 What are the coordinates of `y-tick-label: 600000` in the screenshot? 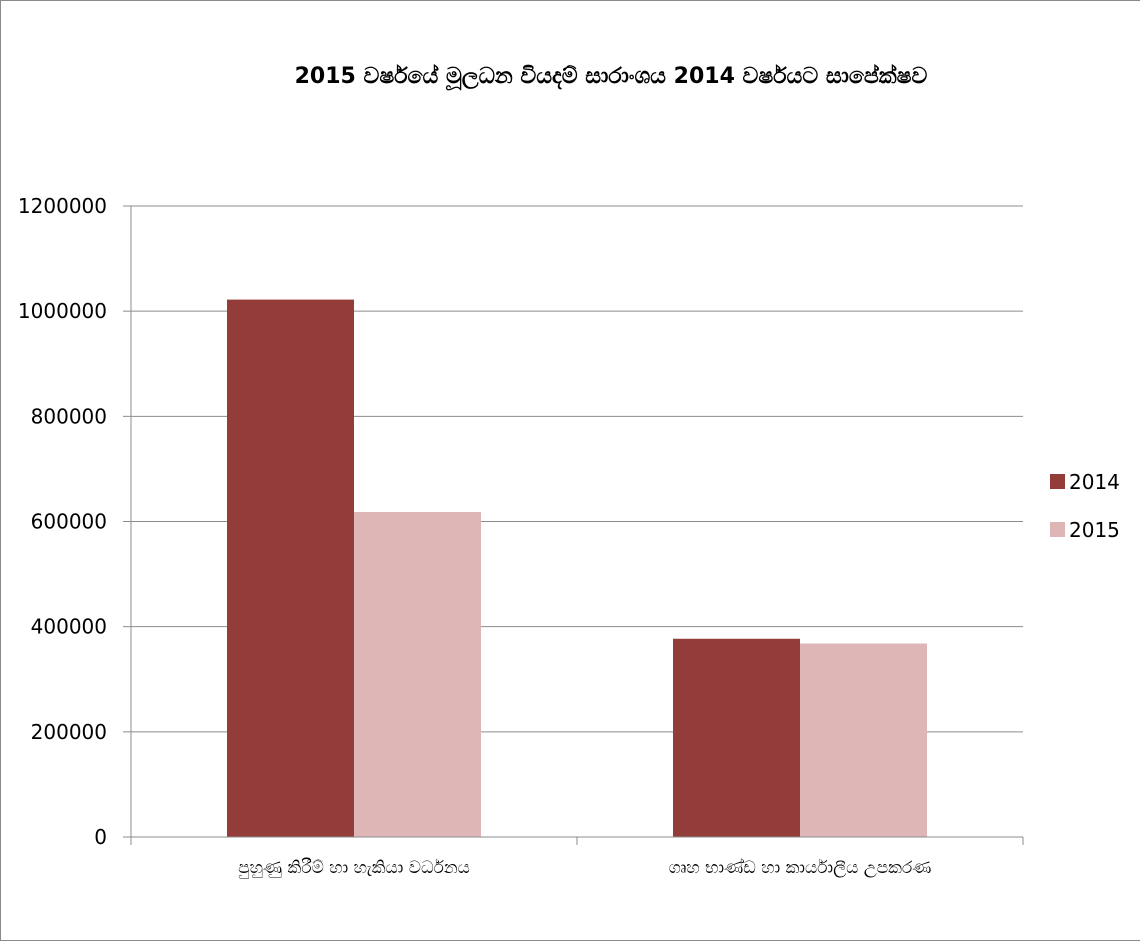 It's located at (69, 522).